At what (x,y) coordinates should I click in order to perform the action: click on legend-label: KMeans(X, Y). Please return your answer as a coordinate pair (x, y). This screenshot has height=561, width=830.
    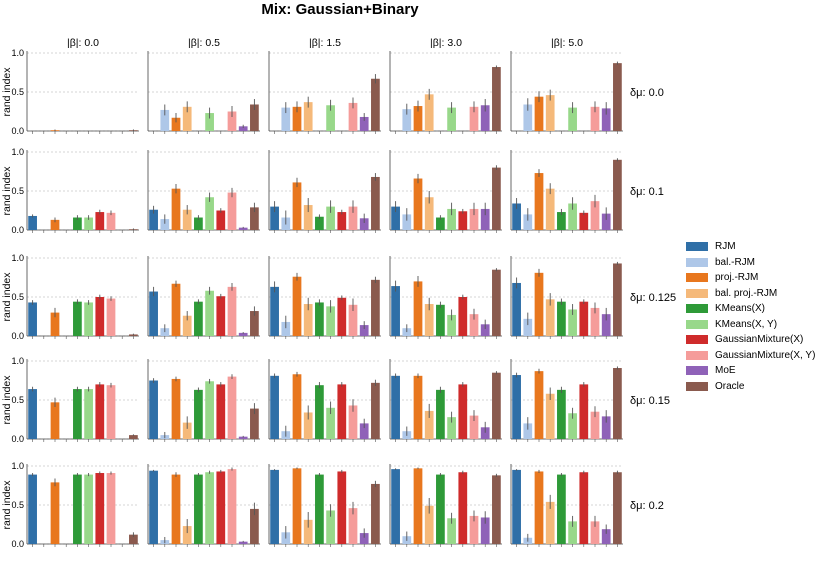
    Looking at the image, I should click on (746, 324).